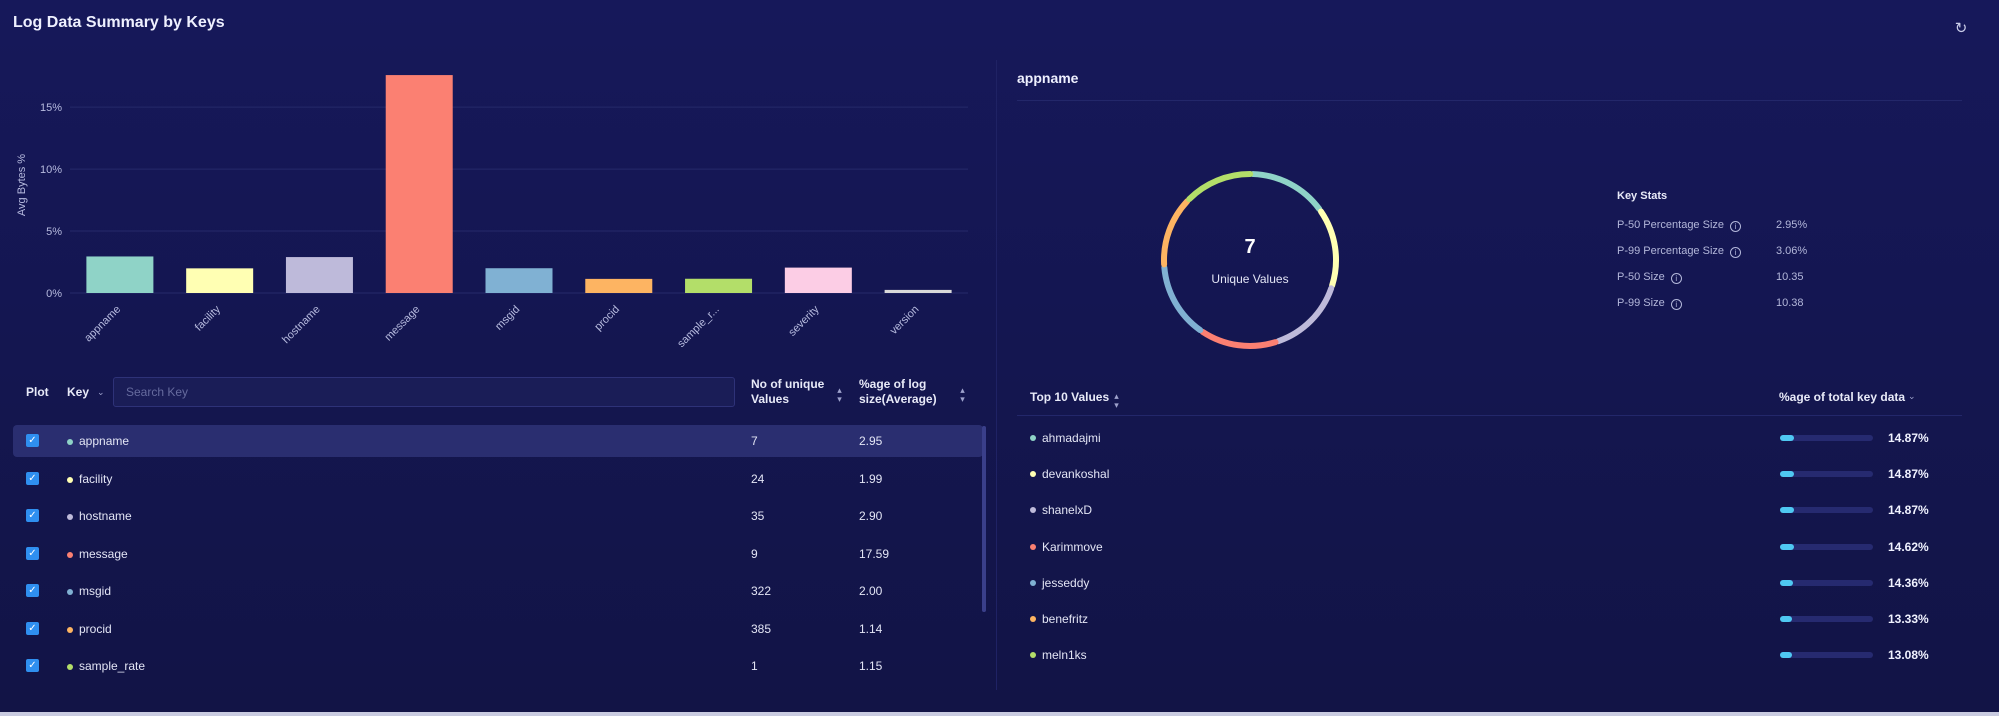 The height and width of the screenshot is (716, 1999). Describe the element at coordinates (1790, 277) in the screenshot. I see `key-stat-value: 10.35` at that location.